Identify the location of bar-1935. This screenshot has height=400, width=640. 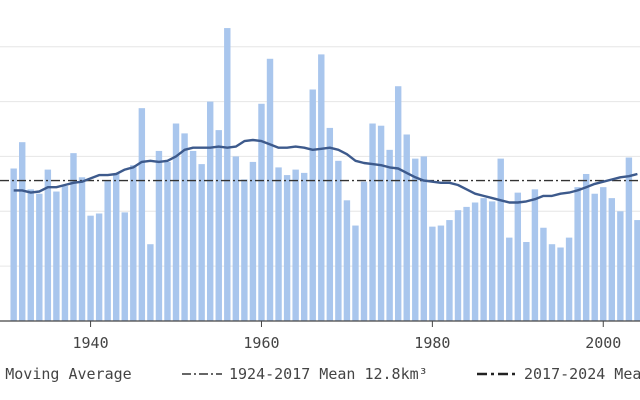
(48, 245).